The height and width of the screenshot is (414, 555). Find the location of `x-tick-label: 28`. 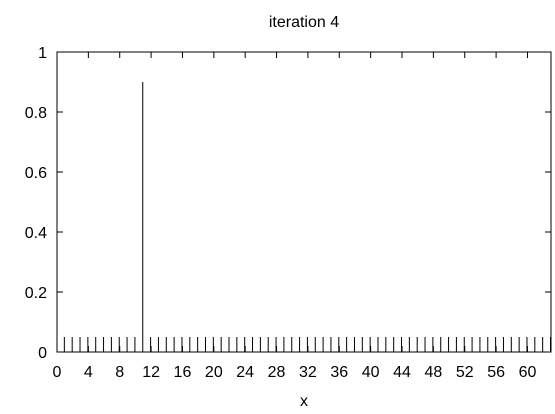

x-tick-label: 28 is located at coordinates (277, 372).